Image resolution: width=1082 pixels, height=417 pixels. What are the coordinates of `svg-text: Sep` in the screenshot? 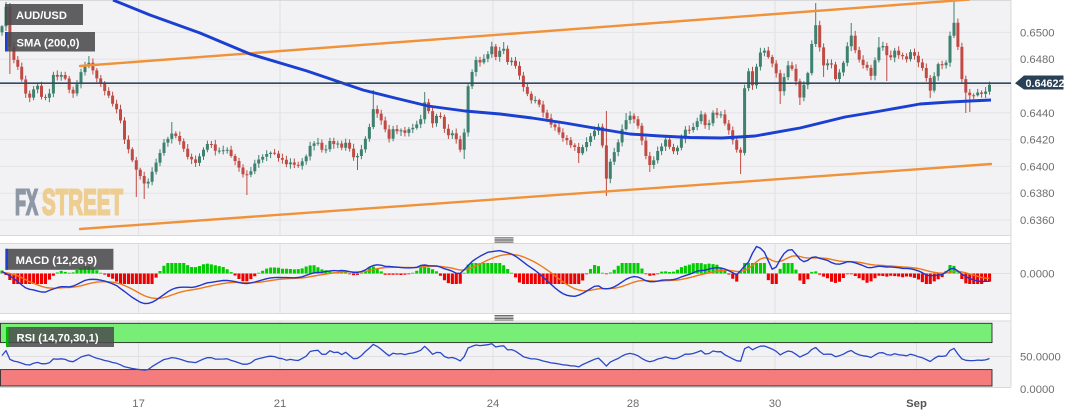 It's located at (916, 404).